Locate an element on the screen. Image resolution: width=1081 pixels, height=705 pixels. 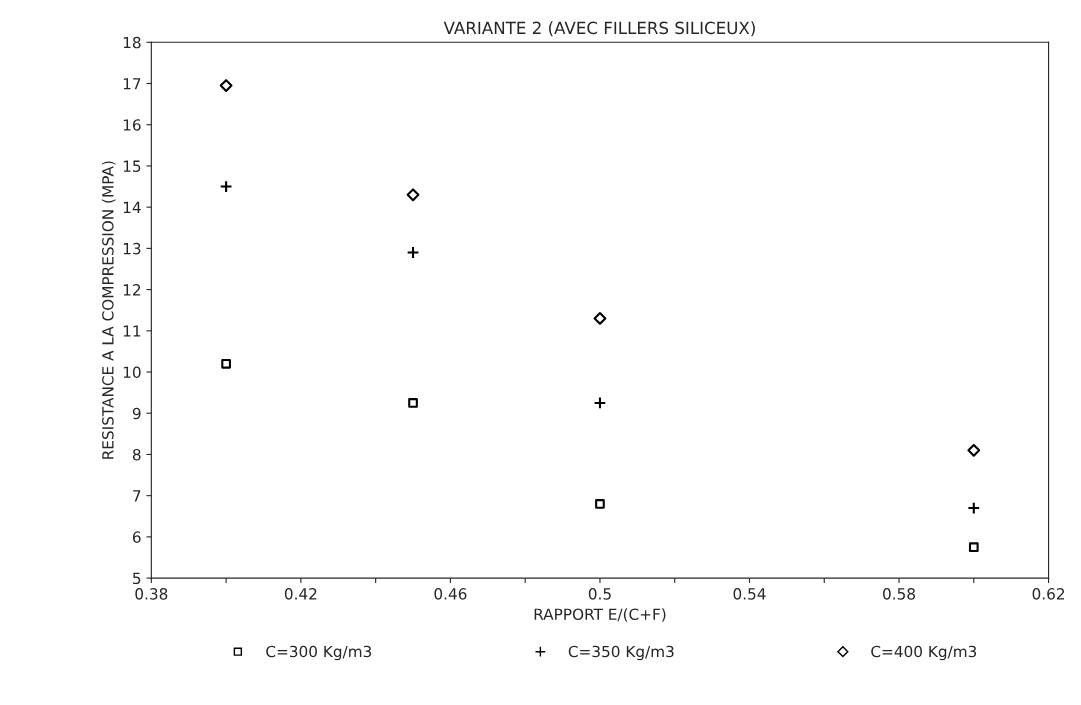
y-tick-label: 13 is located at coordinates (132, 248).